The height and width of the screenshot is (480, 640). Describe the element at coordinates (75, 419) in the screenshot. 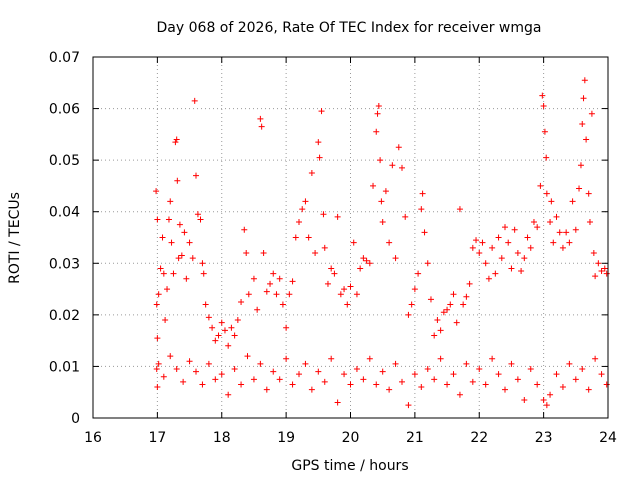

I see `y-tick-label: 0` at that location.